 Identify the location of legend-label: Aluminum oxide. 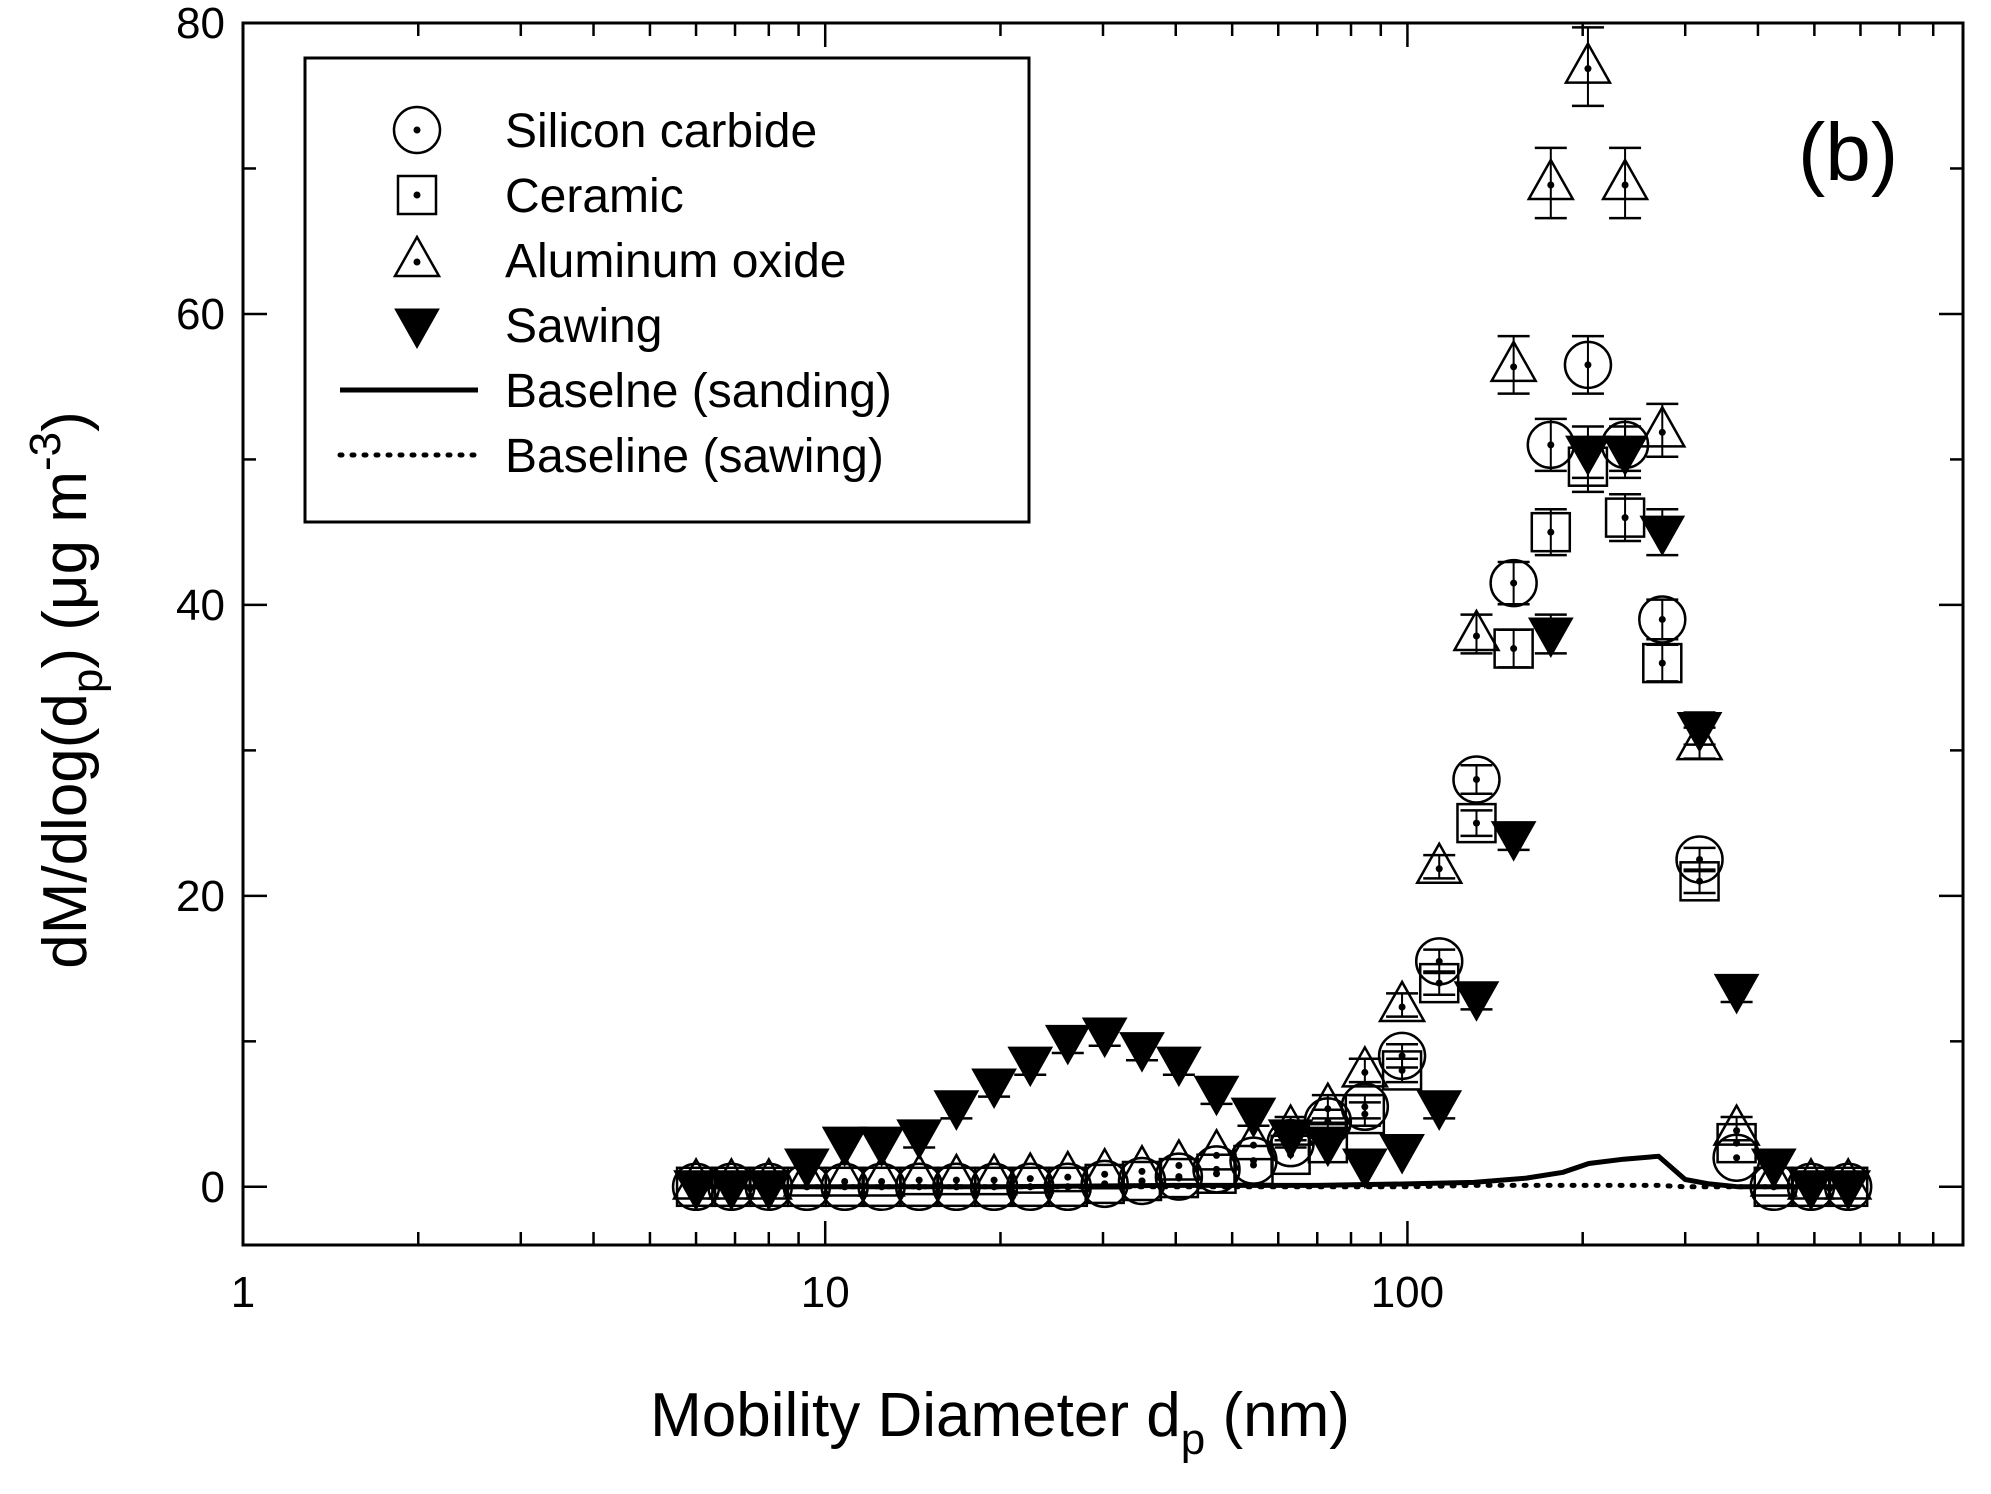
(675, 261).